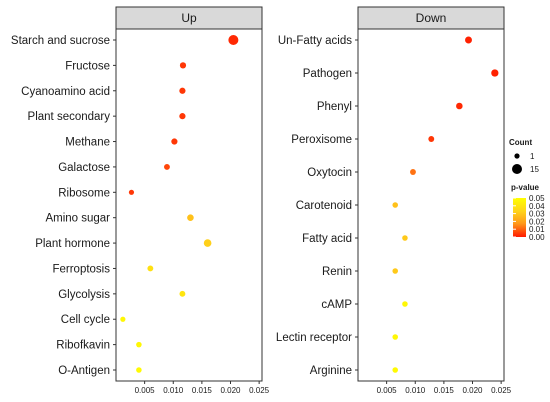 The image size is (550, 402). Describe the element at coordinates (520, 142) in the screenshot. I see `count-legend-title: Count` at that location.